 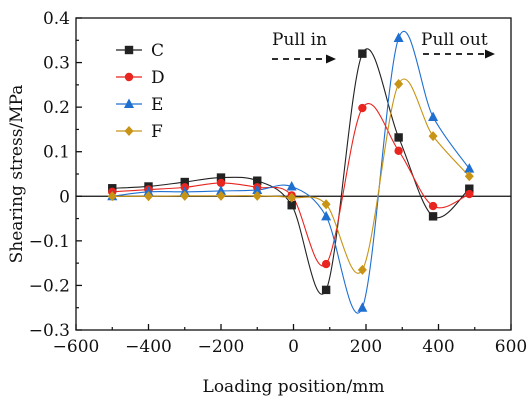 What do you see at coordinates (490, 54) in the screenshot?
I see `pull-out-arrow-head` at bounding box center [490, 54].